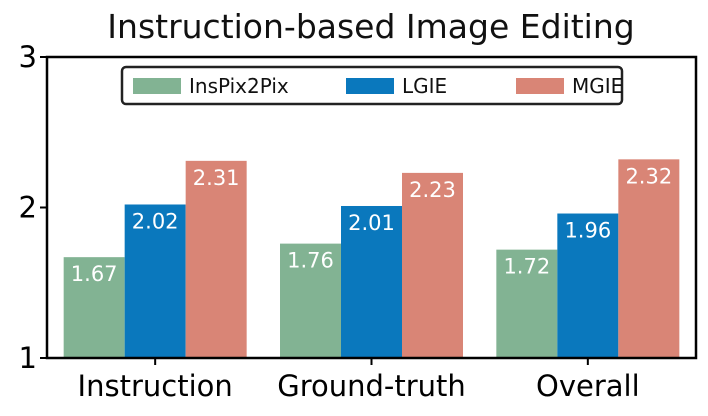 The image size is (708, 416). What do you see at coordinates (310, 261) in the screenshot?
I see `bar-value-label: 1.76` at bounding box center [310, 261].